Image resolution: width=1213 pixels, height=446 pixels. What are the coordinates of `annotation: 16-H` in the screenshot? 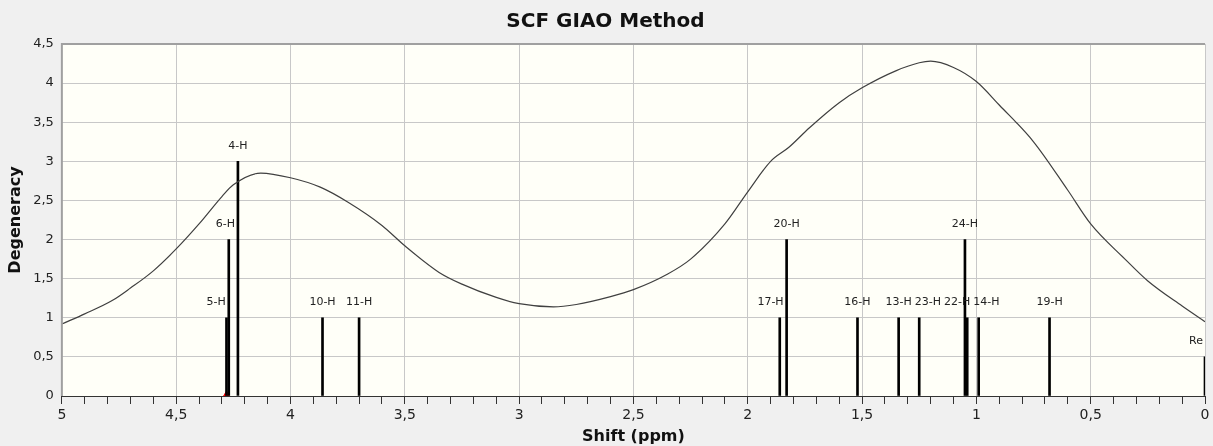 It's located at (857, 302).